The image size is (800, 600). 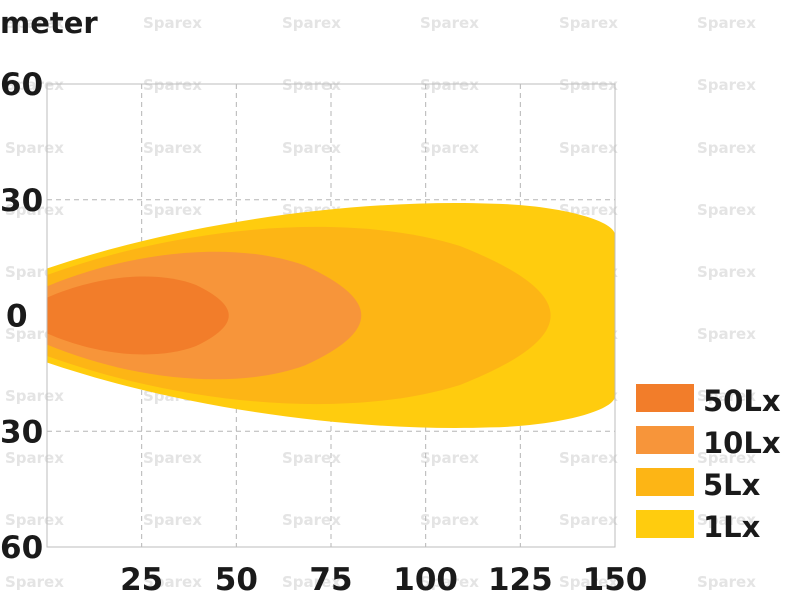 What do you see at coordinates (520, 580) in the screenshot?
I see `x-tick-label: 125` at bounding box center [520, 580].